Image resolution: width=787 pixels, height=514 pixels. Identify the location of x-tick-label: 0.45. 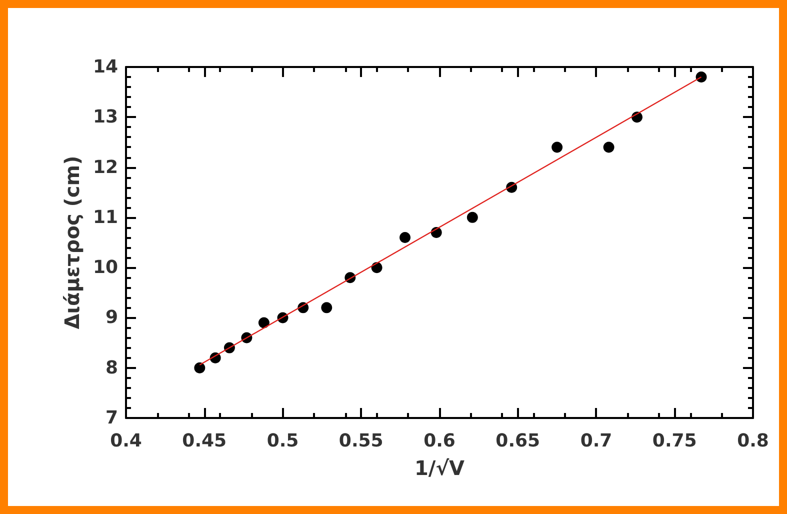
(204, 441).